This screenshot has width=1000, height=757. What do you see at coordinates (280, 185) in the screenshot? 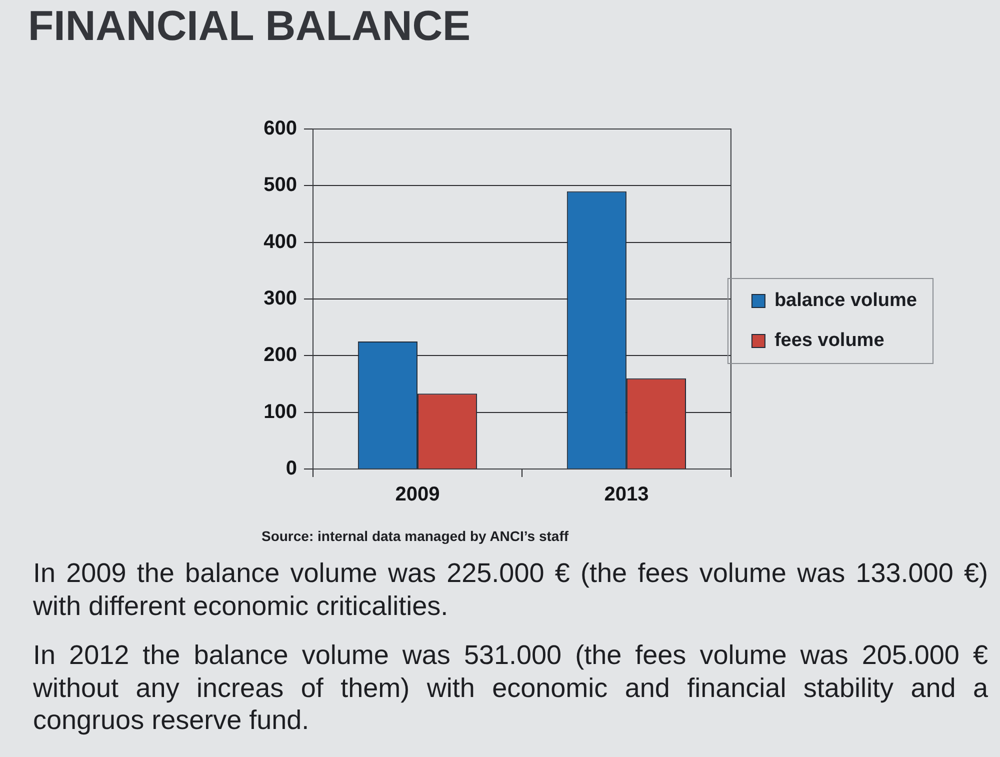
I see `y-tick-label: 500` at bounding box center [280, 185].